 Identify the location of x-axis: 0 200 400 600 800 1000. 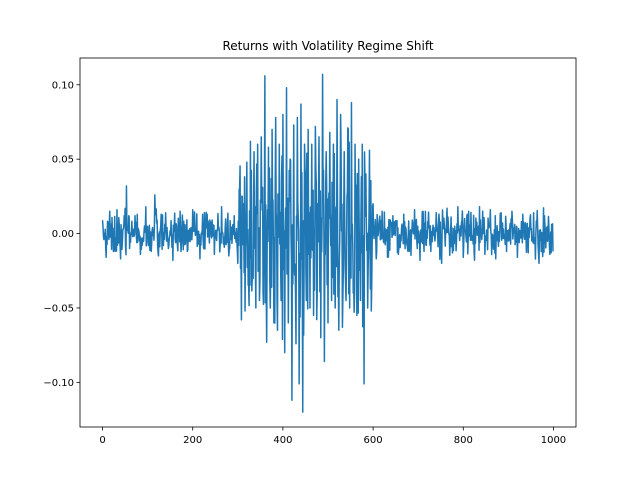
(332, 436).